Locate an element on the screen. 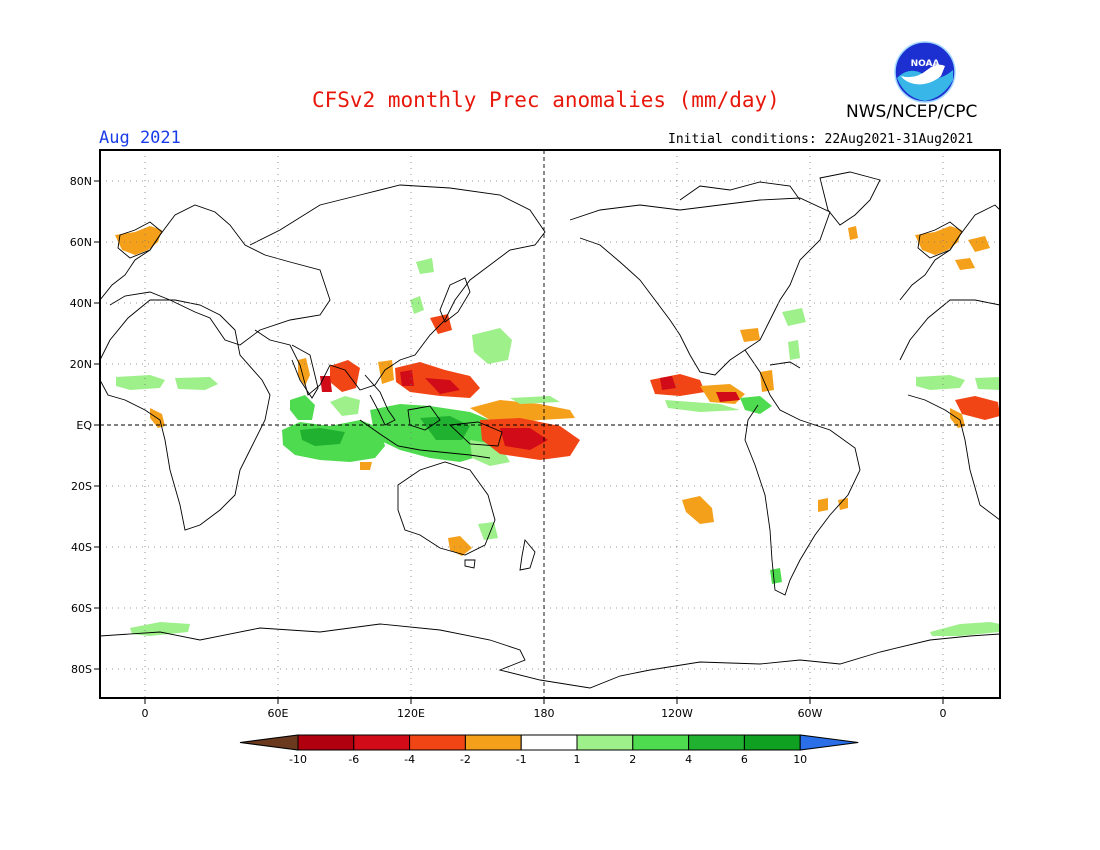 The height and width of the screenshot is (850, 1100). colorbar-label: -2 is located at coordinates (465, 759).